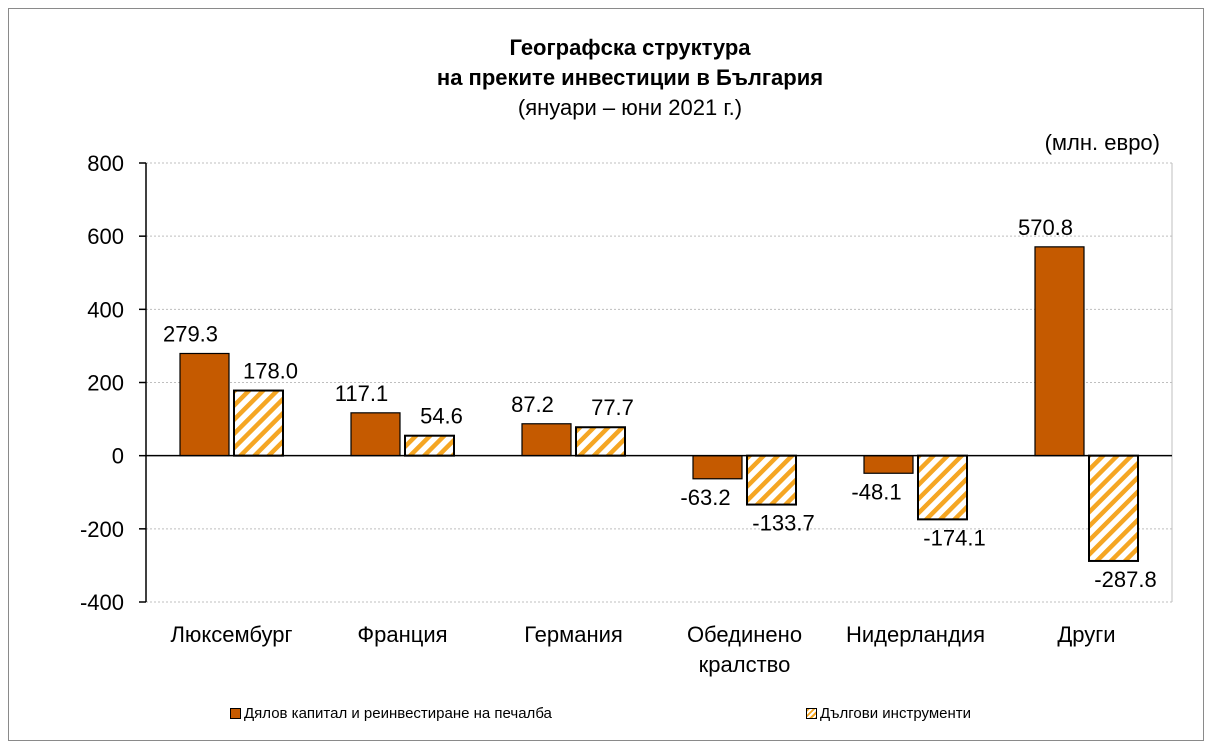 This screenshot has height=751, width=1215. Describe the element at coordinates (1125, 579) in the screenshot. I see `data-label-debt: -287.8` at that location.